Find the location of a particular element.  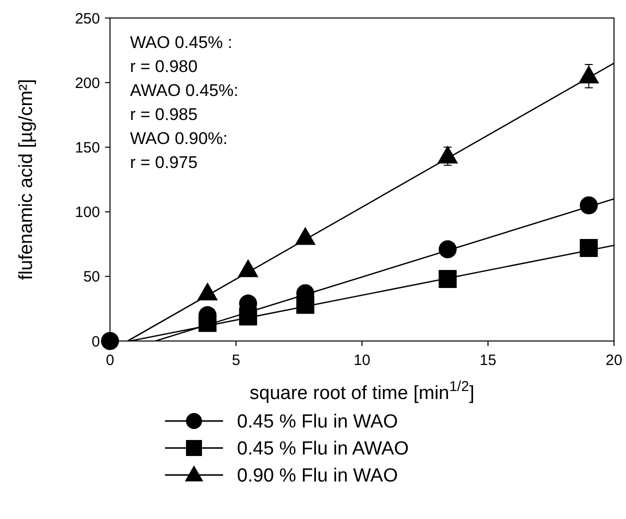

y-tick-label: 150 is located at coordinates (87, 147).